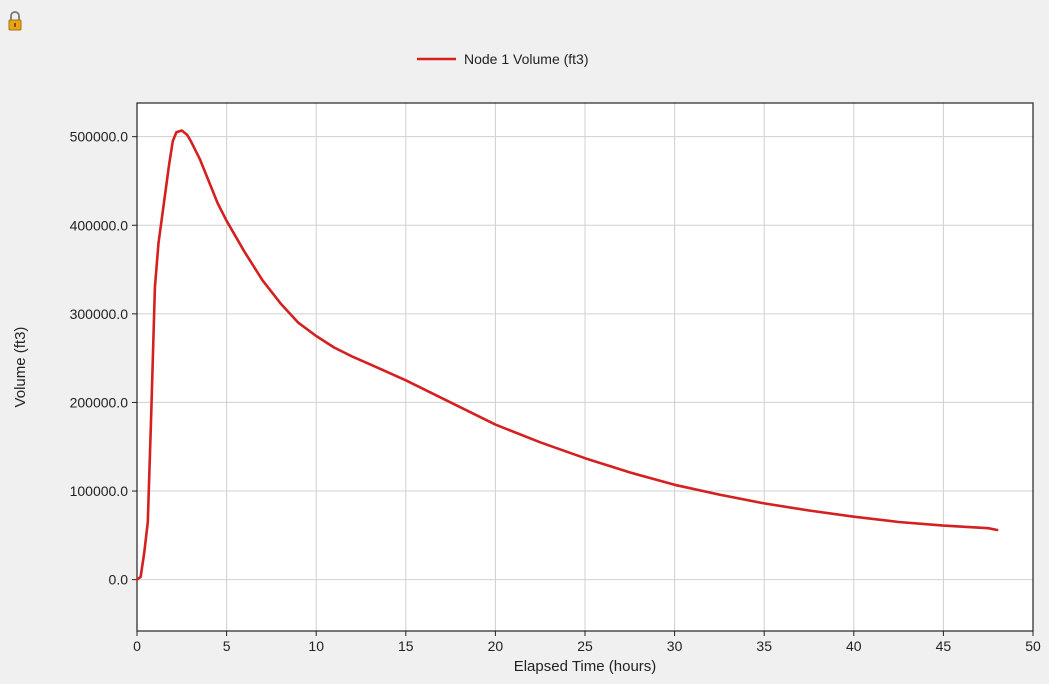 This screenshot has height=684, width=1049. Describe the element at coordinates (119, 580) in the screenshot. I see `y-tick-label: 0.0` at that location.